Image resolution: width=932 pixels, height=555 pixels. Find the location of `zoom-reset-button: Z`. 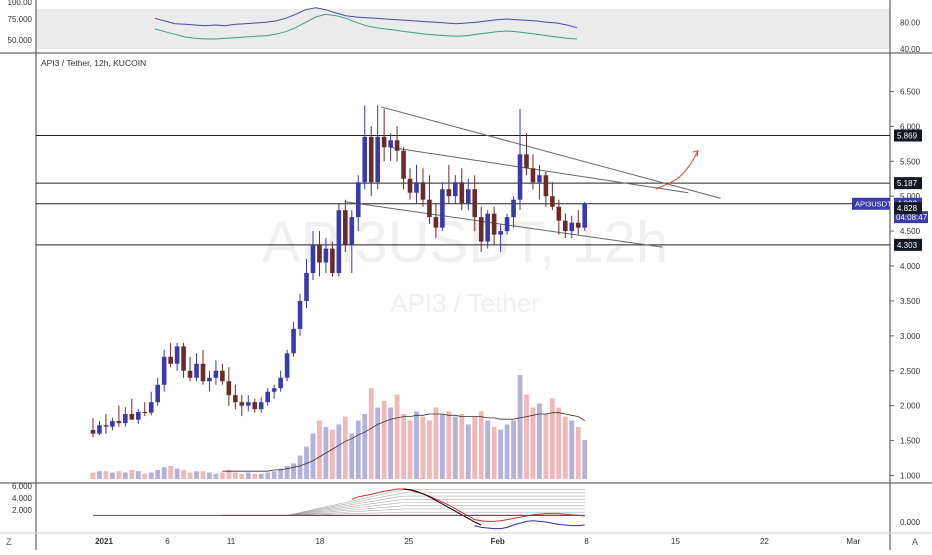

zoom-reset-button: Z is located at coordinates (9, 542).